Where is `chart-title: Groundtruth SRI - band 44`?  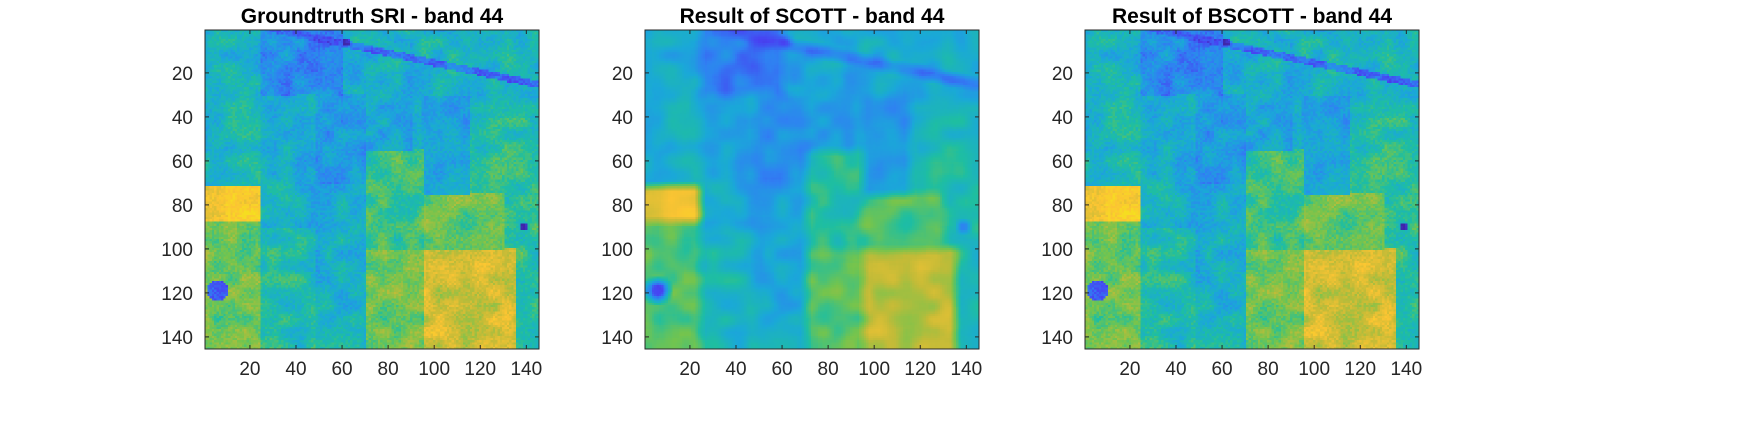
chart-title: Groundtruth SRI - band 44 is located at coordinates (372, 16).